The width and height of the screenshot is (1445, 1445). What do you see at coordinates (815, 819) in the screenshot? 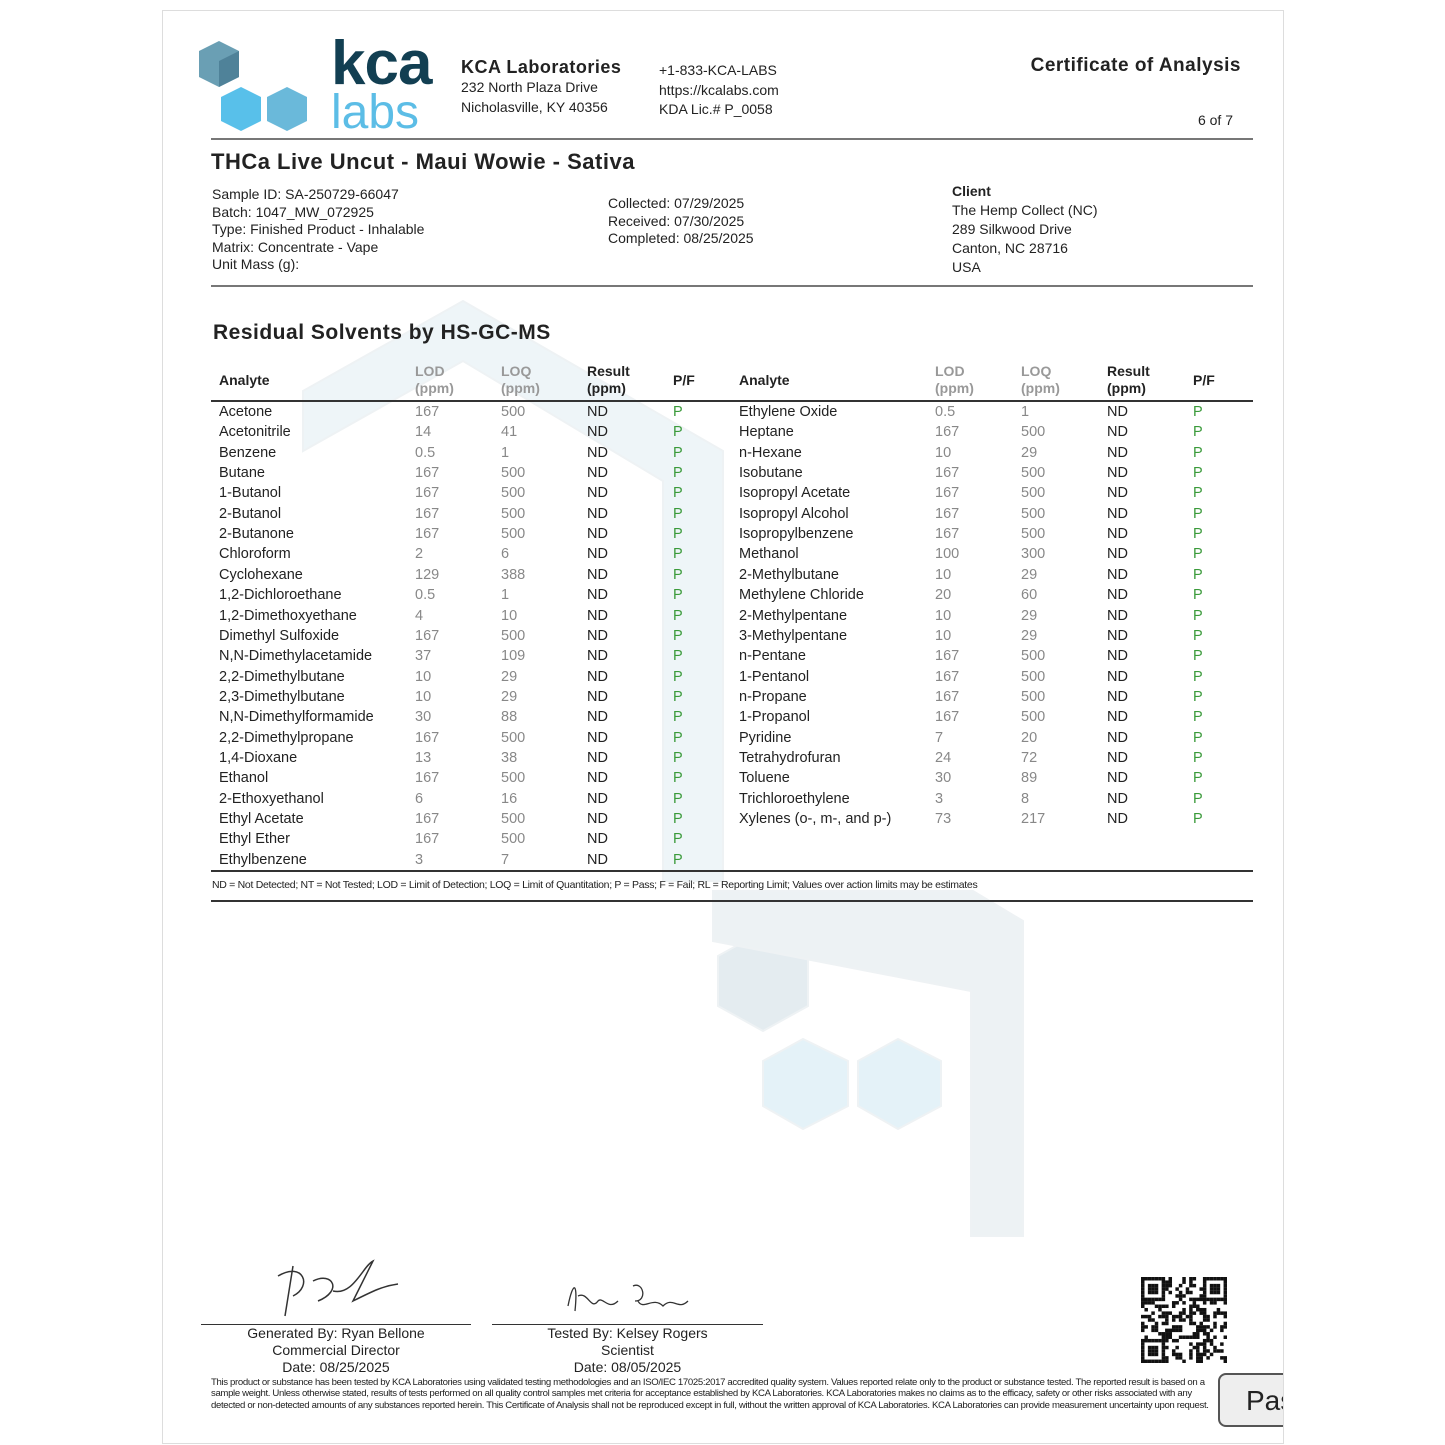
I see `cell-analyte: Xylenes (o-, m-, and p-)` at bounding box center [815, 819].